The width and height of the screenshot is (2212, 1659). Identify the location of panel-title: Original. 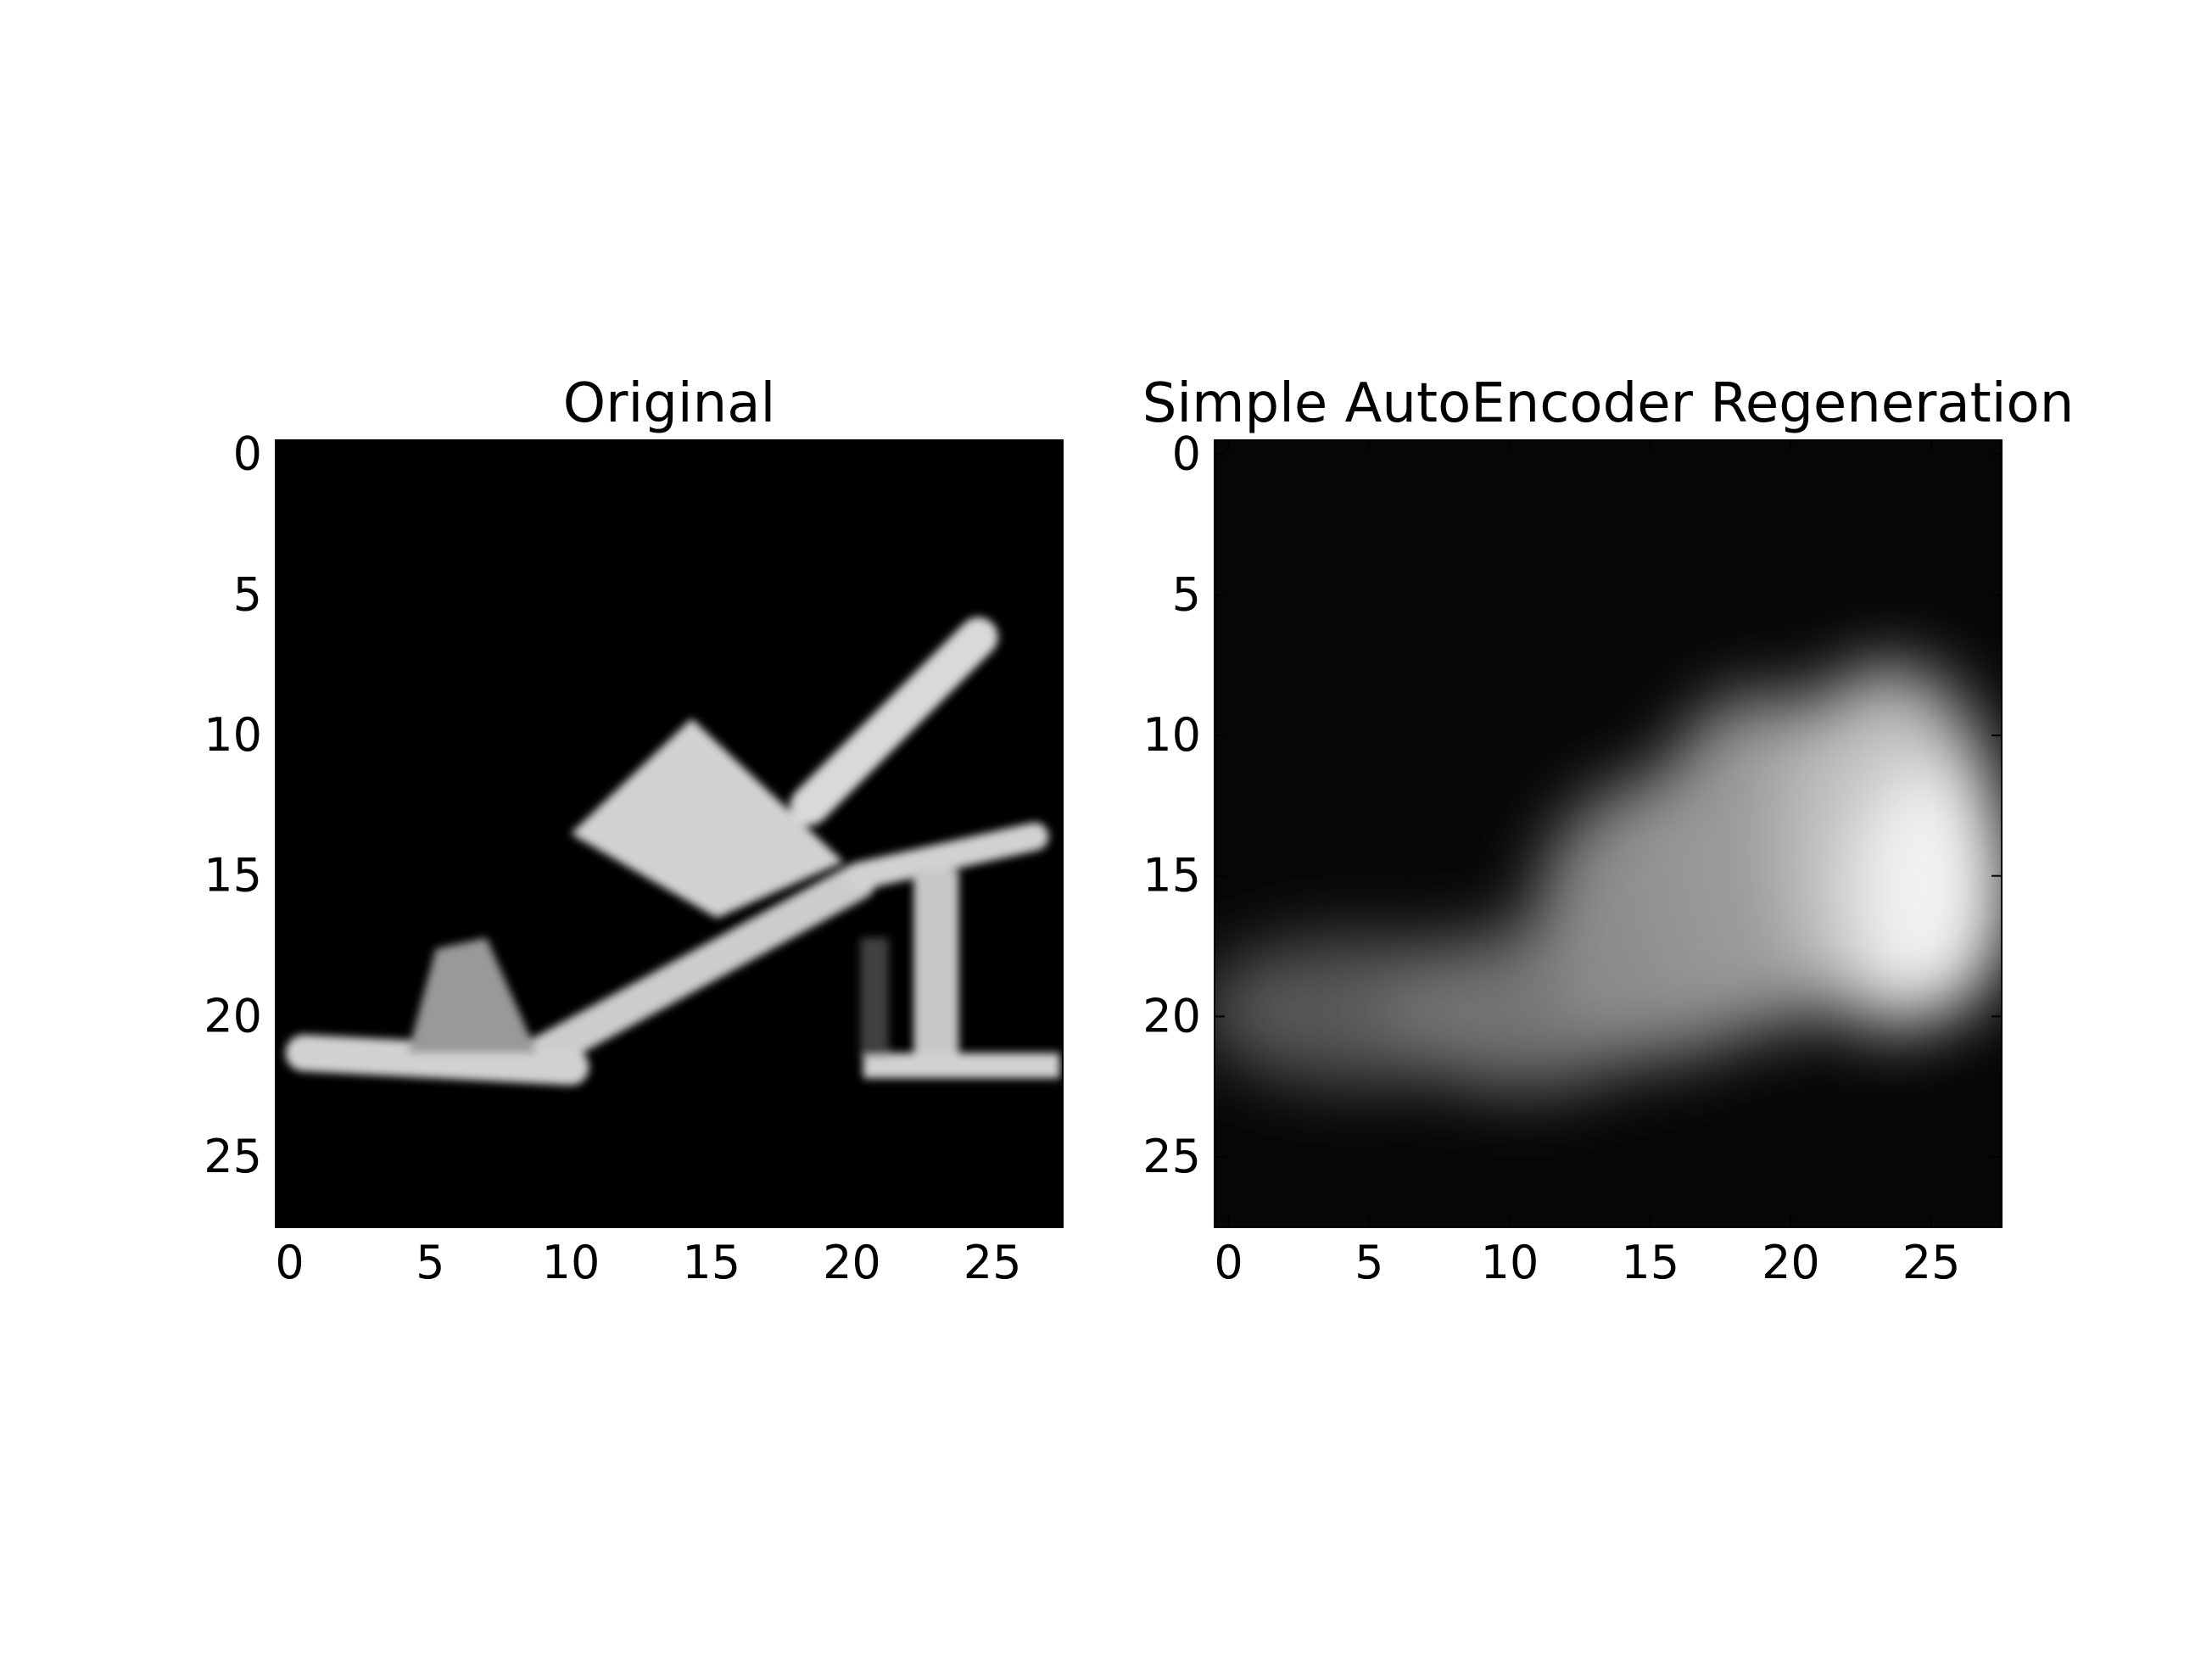
(669, 403).